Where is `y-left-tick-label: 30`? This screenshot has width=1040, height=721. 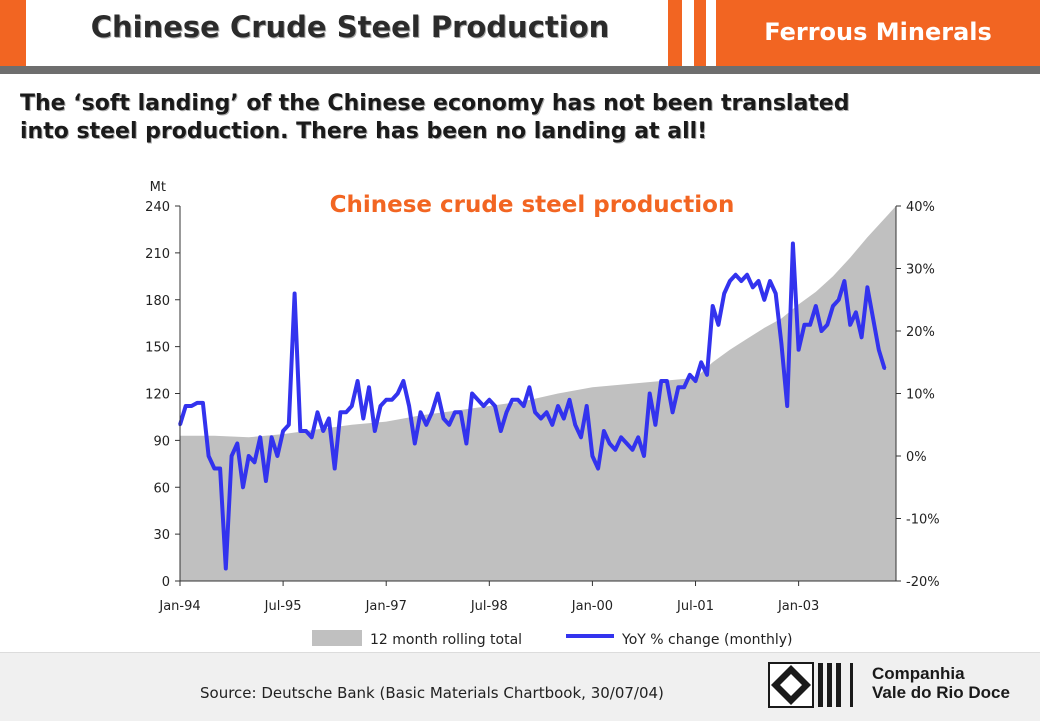
y-left-tick-label: 30 is located at coordinates (161, 535).